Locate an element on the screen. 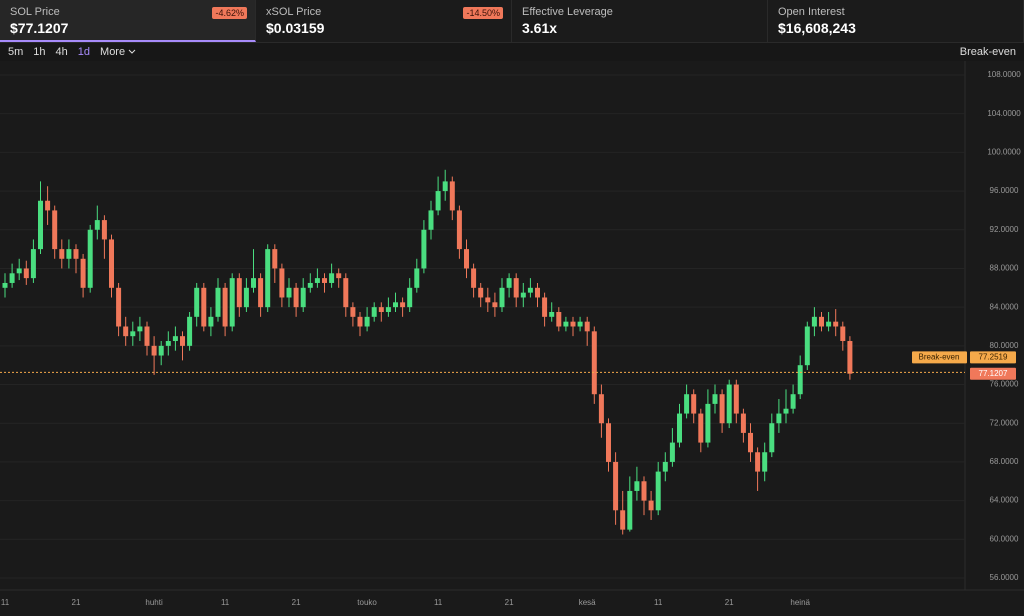 The height and width of the screenshot is (616, 1024). stat-change: -4.62% is located at coordinates (229, 13).